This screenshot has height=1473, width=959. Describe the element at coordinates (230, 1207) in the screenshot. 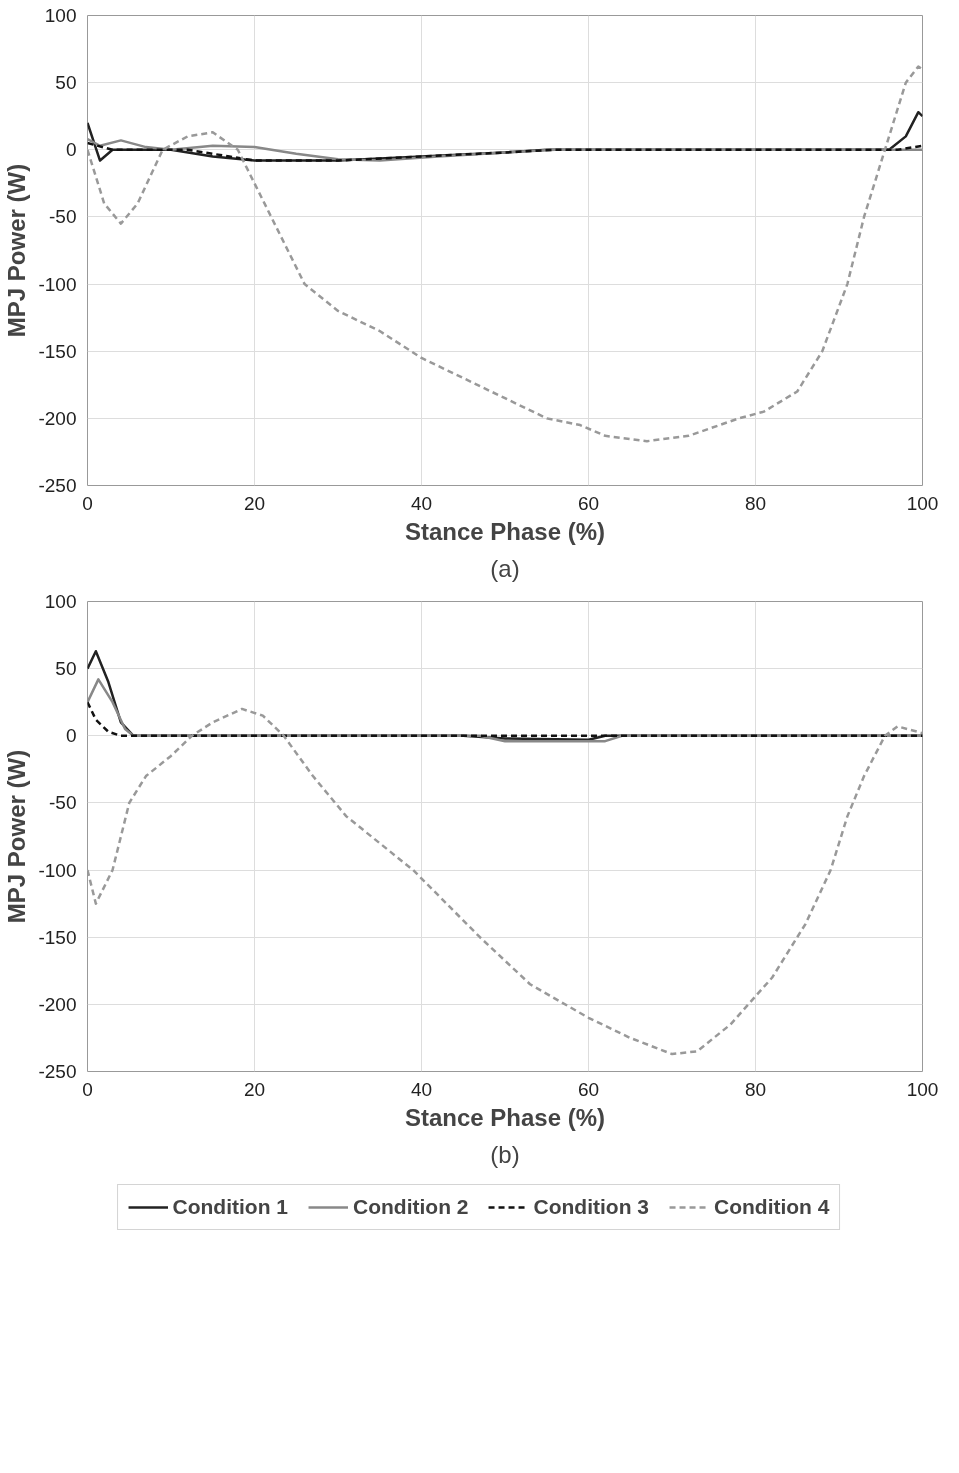

I see `legend-label: Condition 1` at that location.